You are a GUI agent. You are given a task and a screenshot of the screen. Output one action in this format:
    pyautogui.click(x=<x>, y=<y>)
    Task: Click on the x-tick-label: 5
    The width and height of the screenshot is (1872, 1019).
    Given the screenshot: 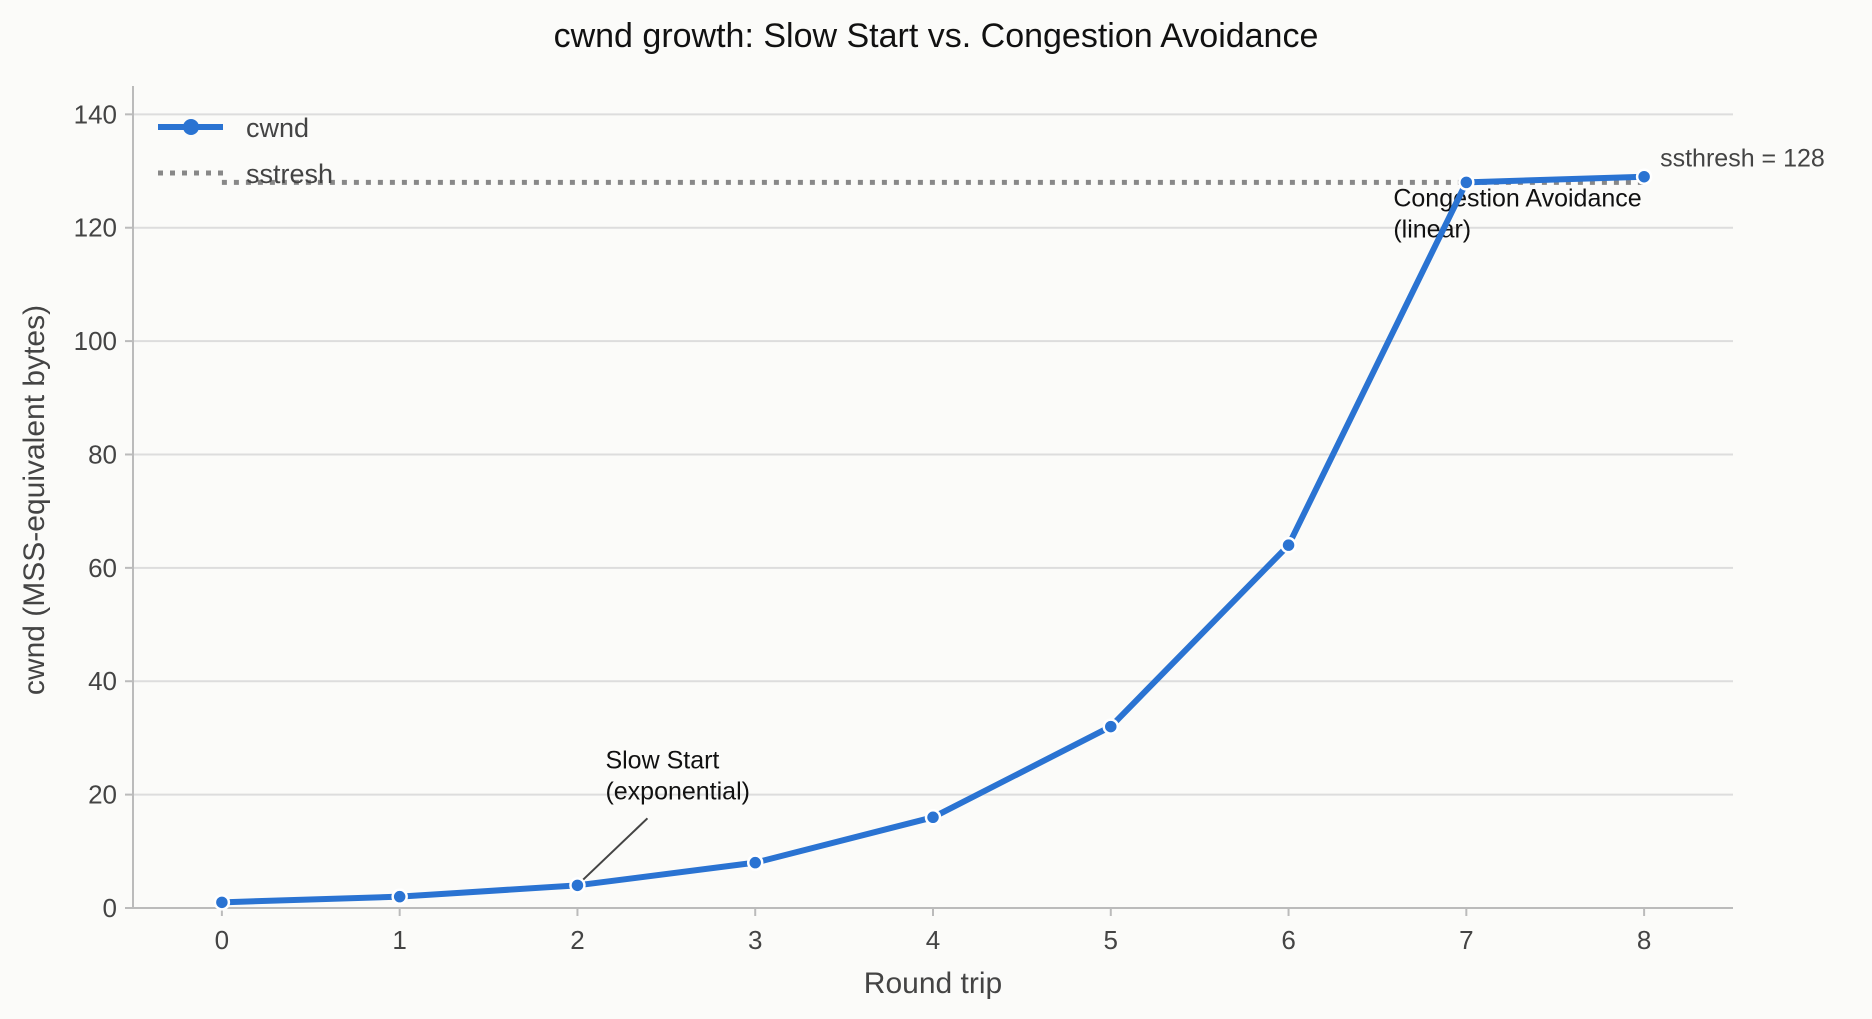 What is the action you would take?
    pyautogui.click(x=1111, y=940)
    